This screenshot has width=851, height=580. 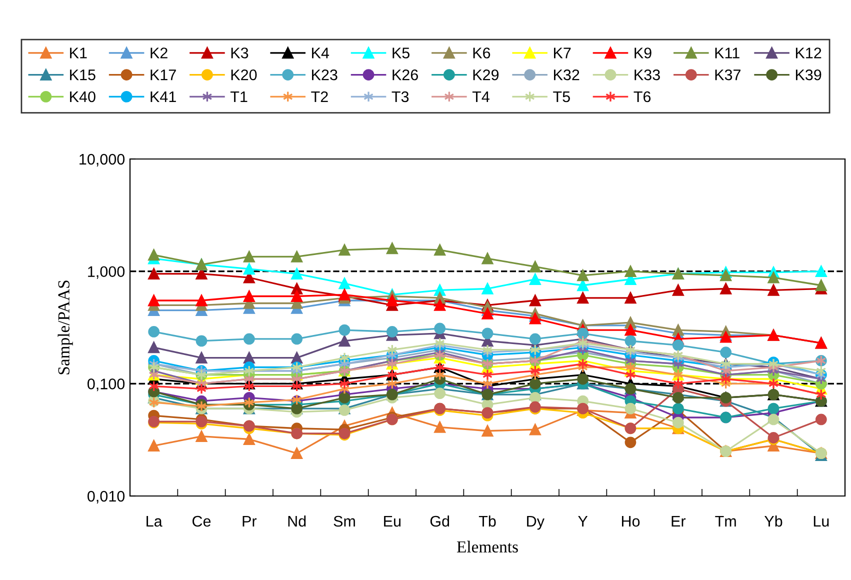 I want to click on legend-label: K29, so click(x=486, y=74).